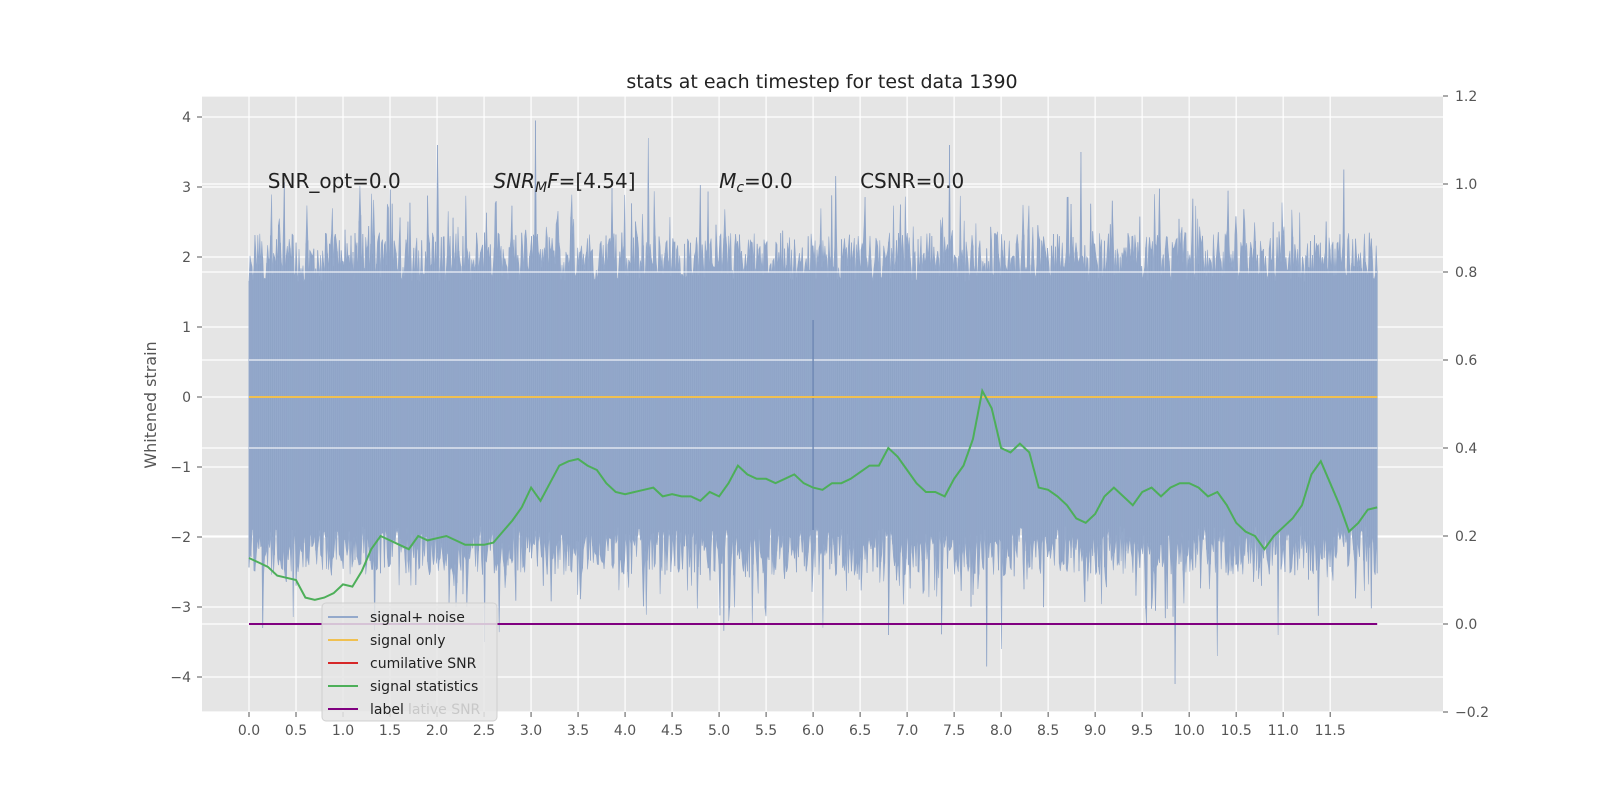 The height and width of the screenshot is (800, 1600). What do you see at coordinates (514, 181) in the screenshot?
I see `annotation-part: SNR` at bounding box center [514, 181].